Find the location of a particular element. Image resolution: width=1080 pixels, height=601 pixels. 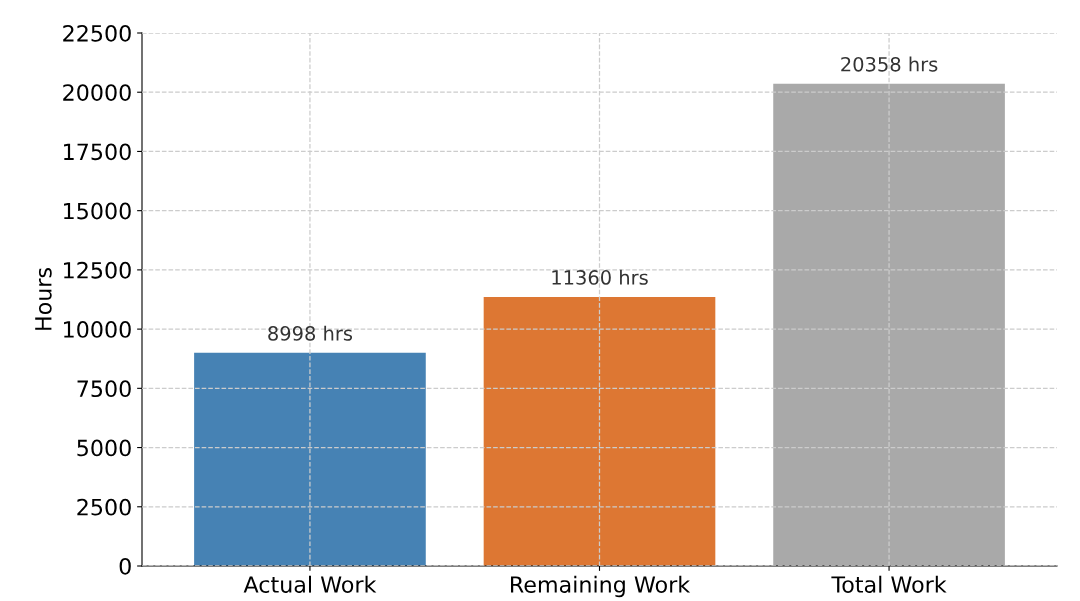

data-label: 11360 hrs is located at coordinates (600, 277).